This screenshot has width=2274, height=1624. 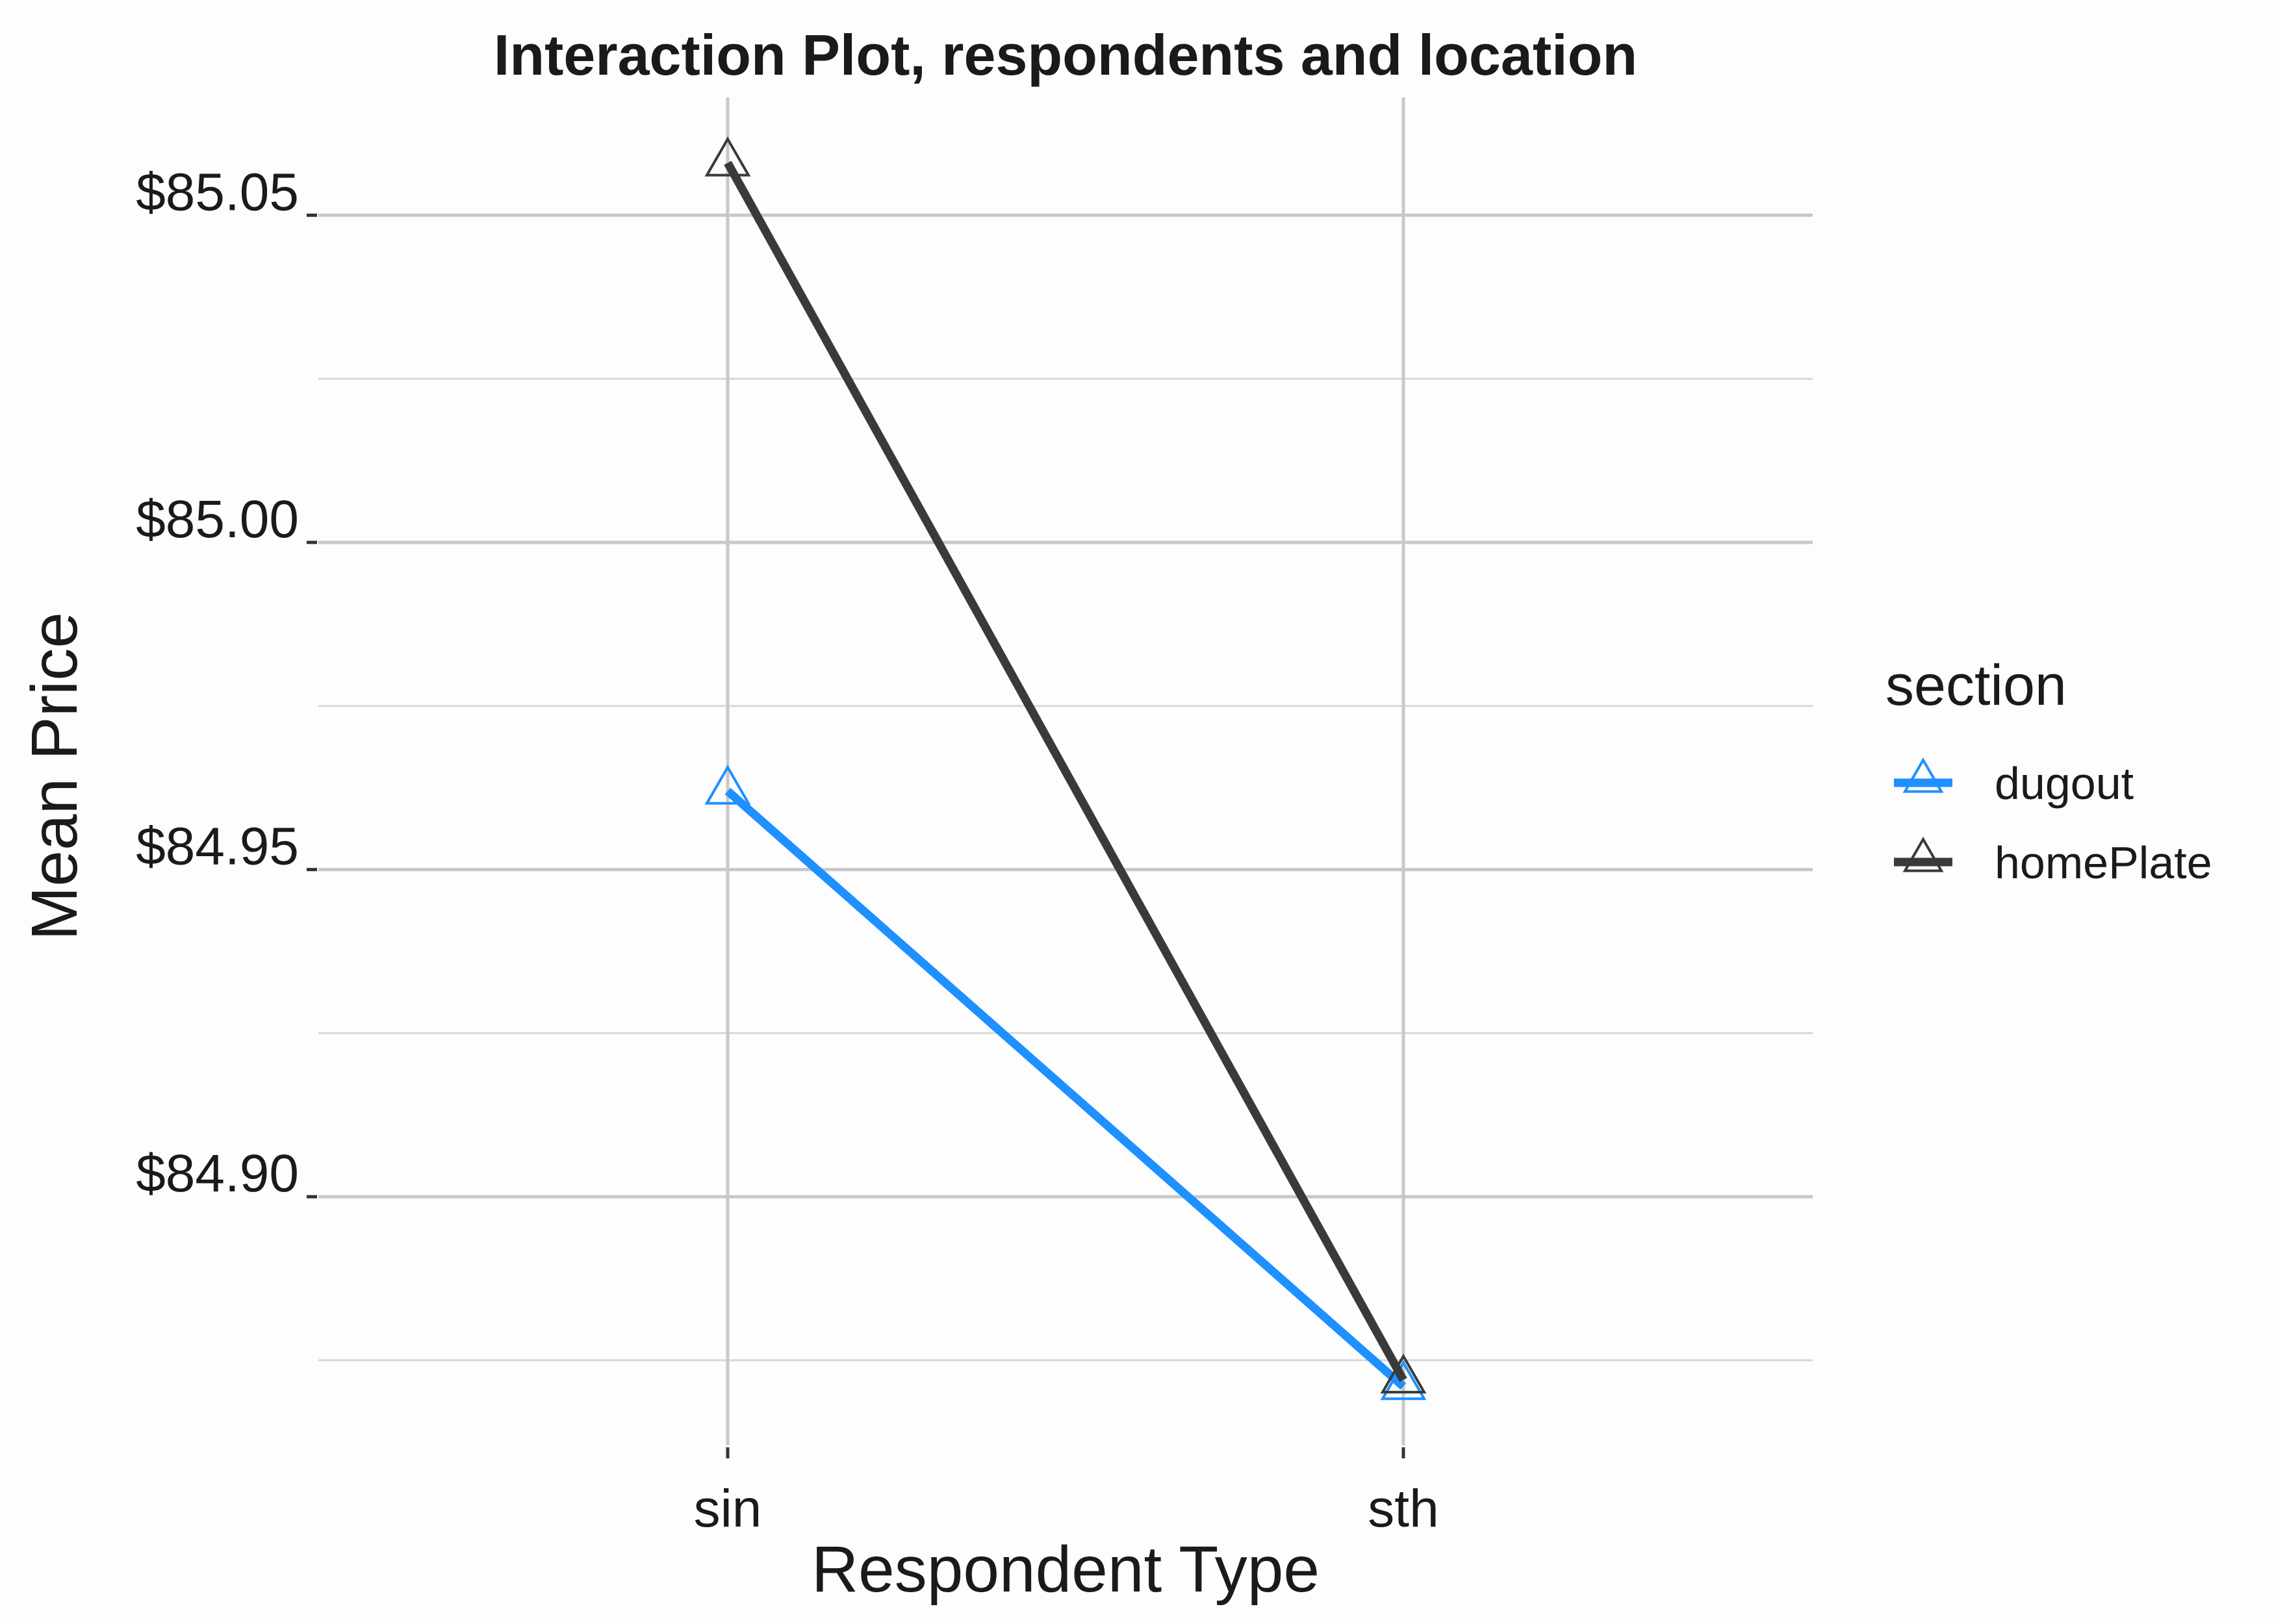 I want to click on y-tick-label: $84.90, so click(x=217, y=1173).